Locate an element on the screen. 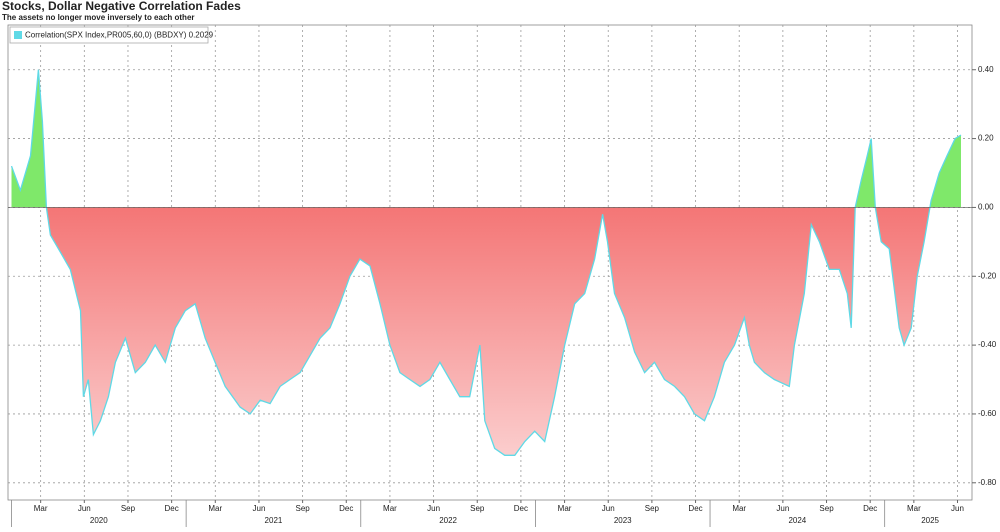 The image size is (1000, 532). y-tick-label: 0.40 is located at coordinates (986, 69).